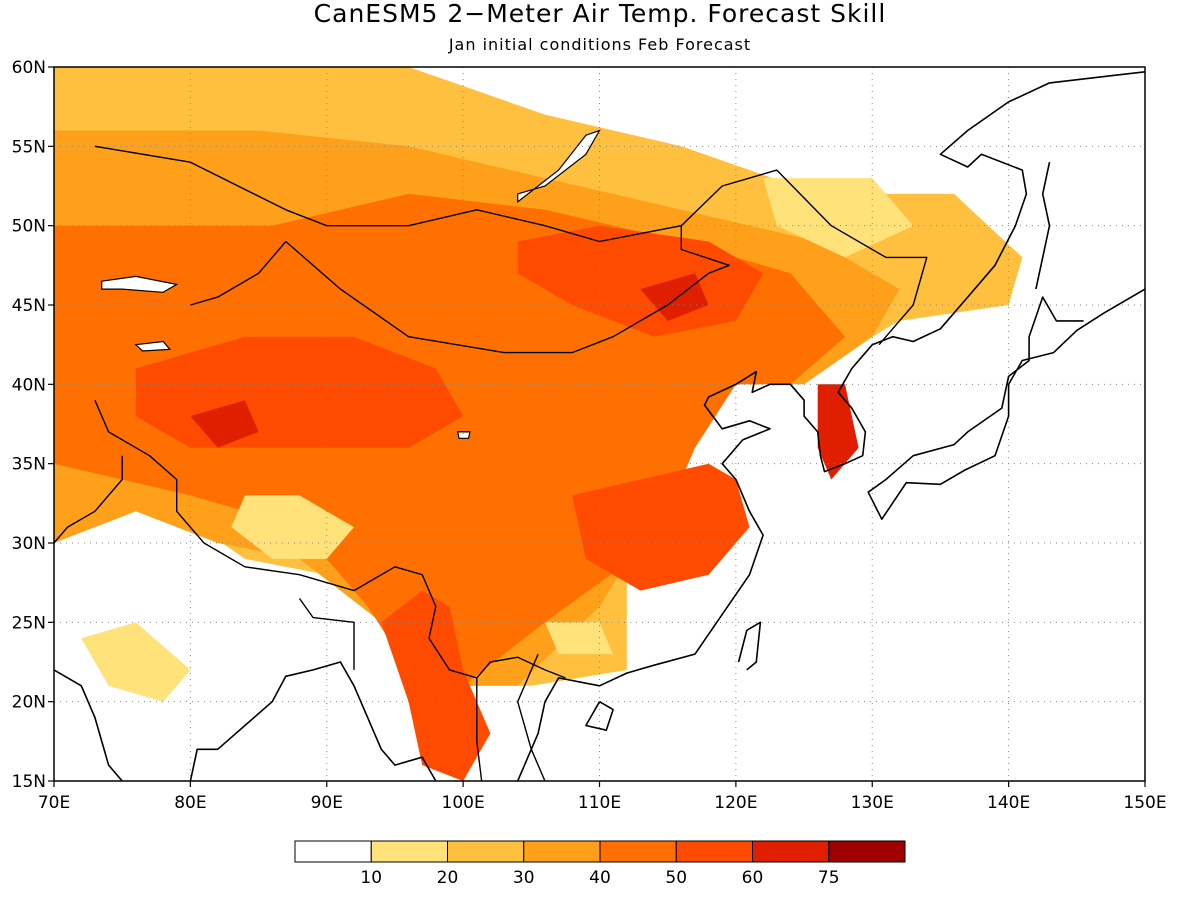 This screenshot has width=1200, height=900. I want to click on lon-tick-label-150: 150E, so click(1144, 803).